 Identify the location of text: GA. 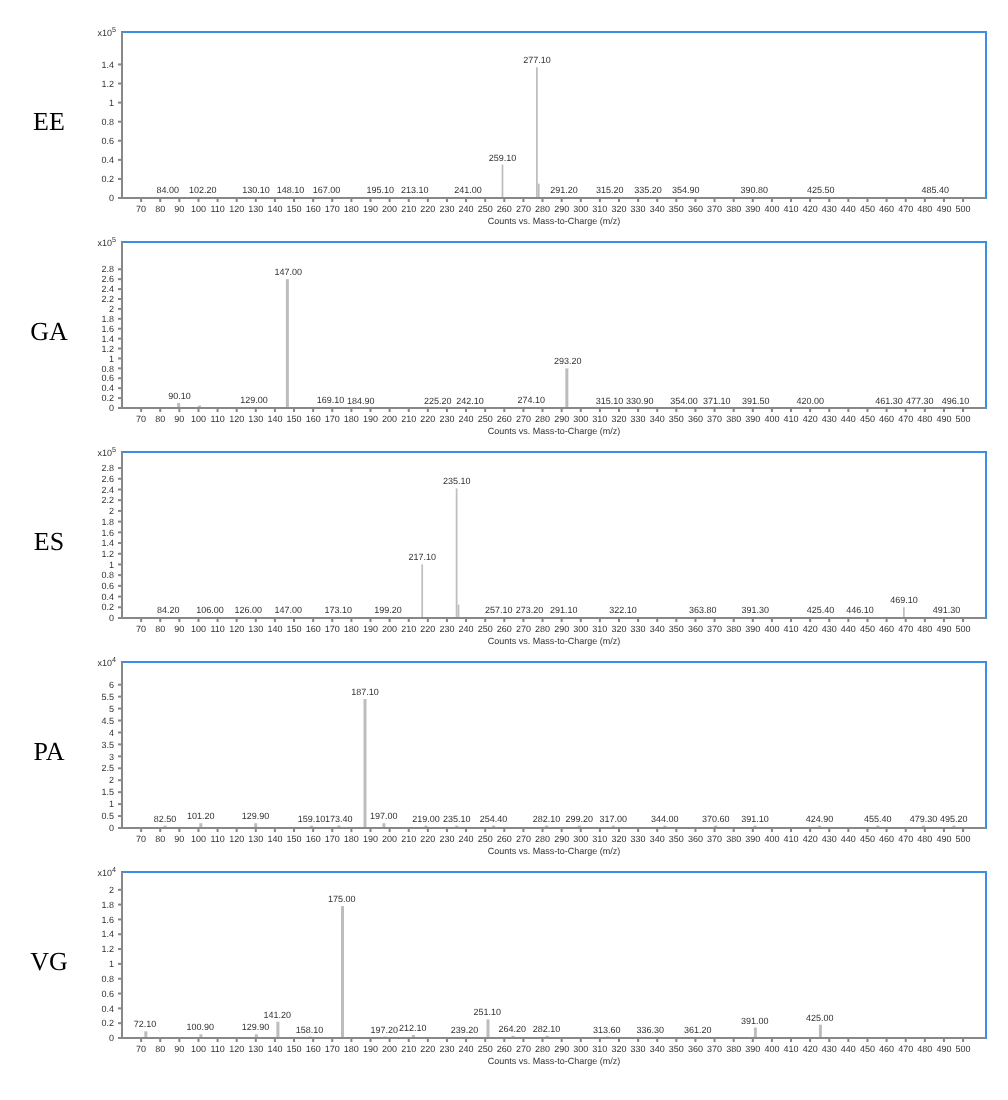
(49, 331).